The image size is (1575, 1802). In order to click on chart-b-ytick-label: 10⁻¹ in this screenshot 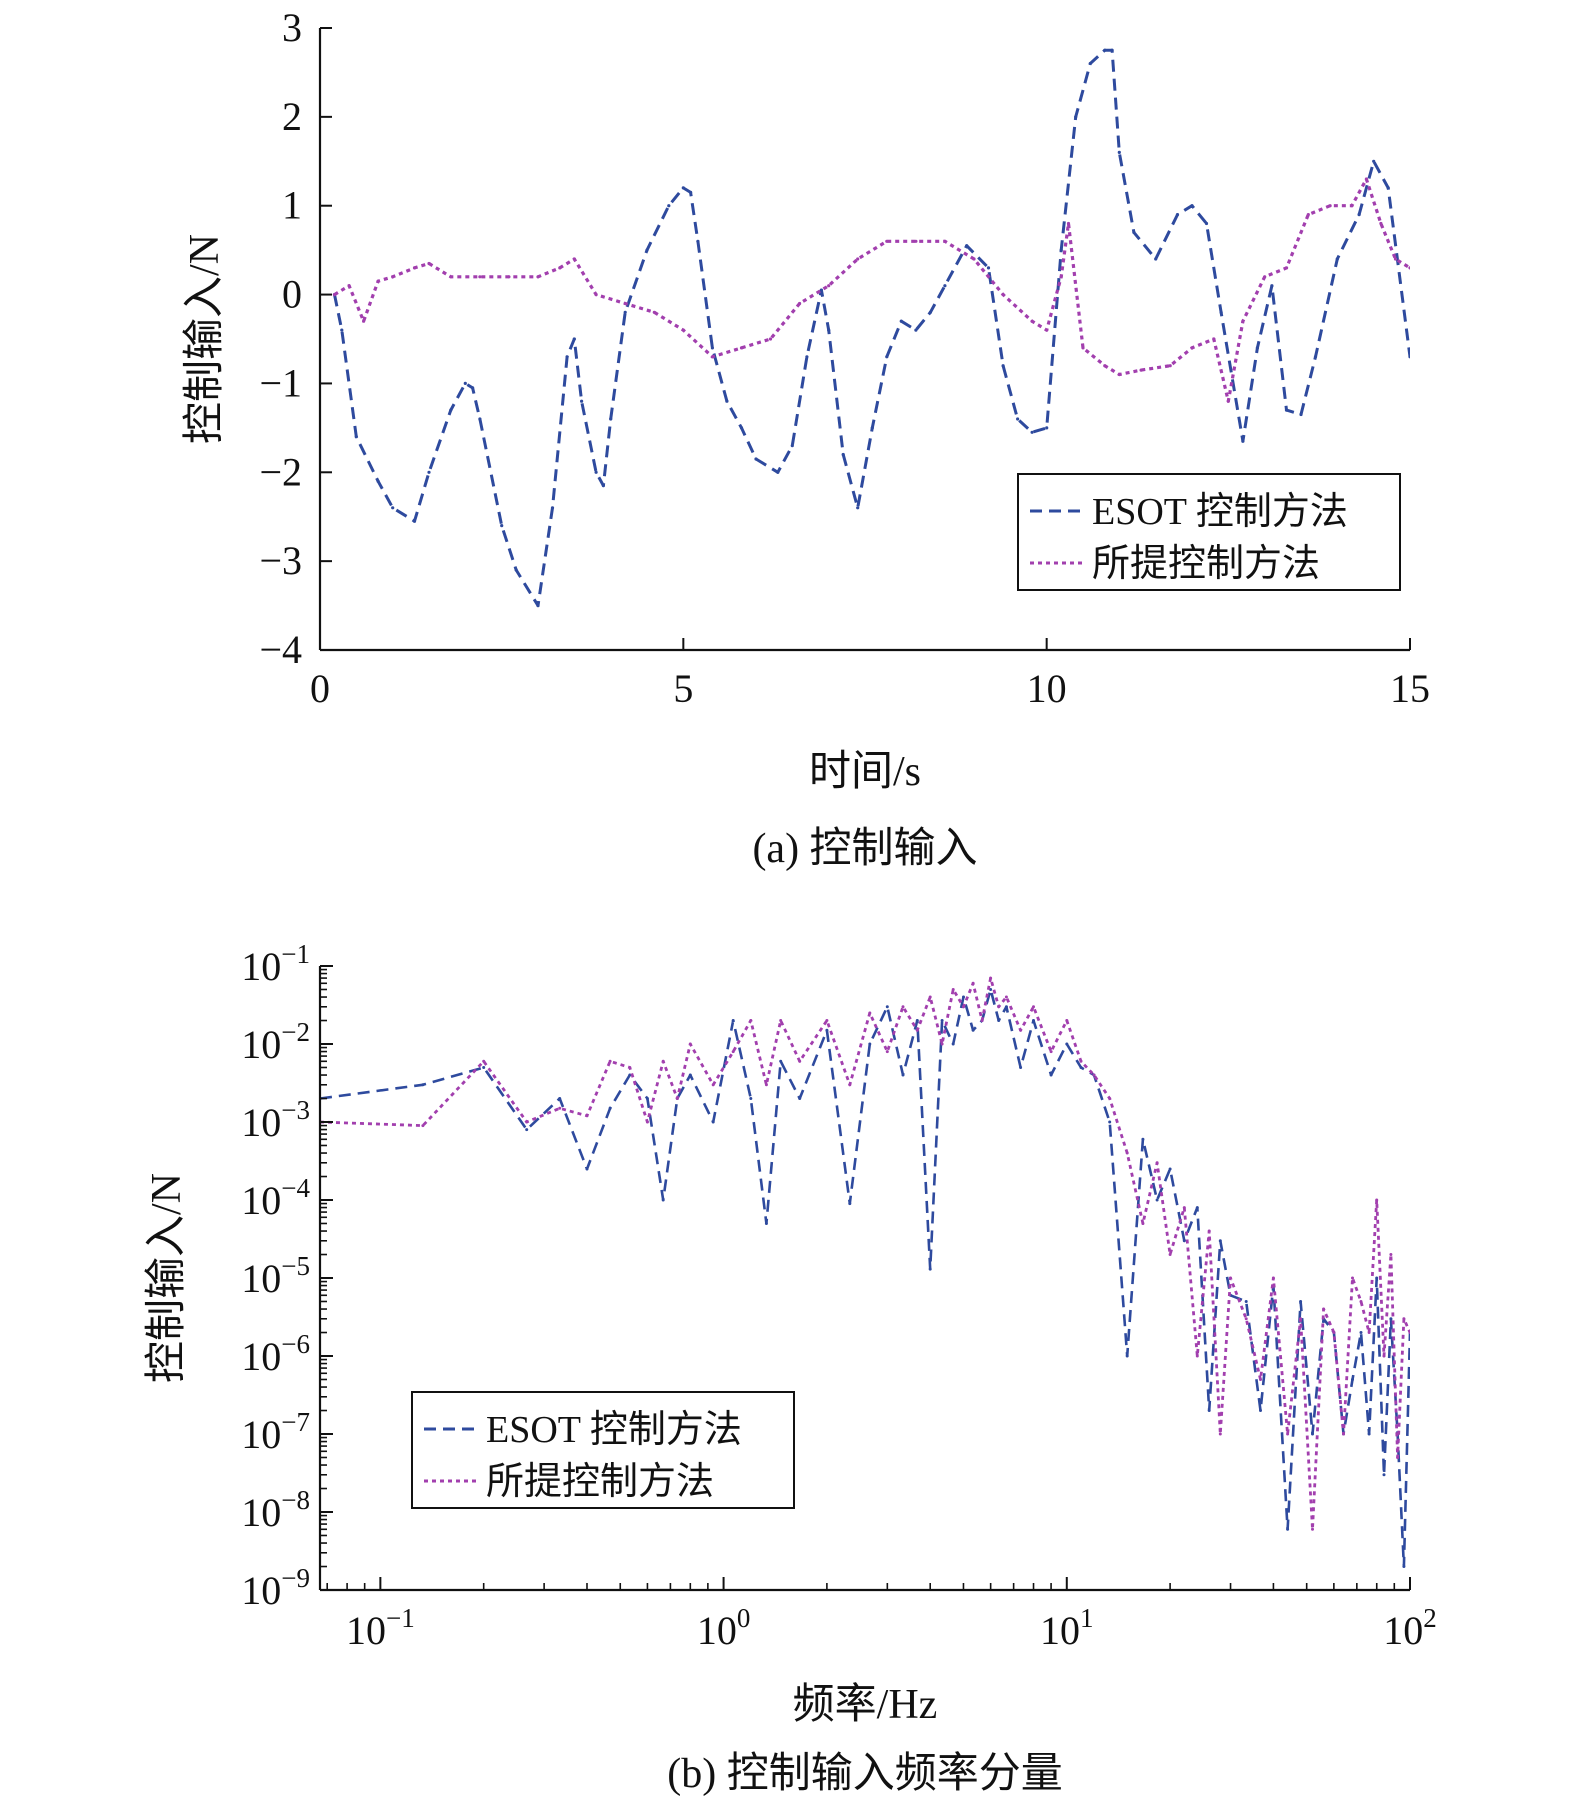, I will do `click(275, 964)`.